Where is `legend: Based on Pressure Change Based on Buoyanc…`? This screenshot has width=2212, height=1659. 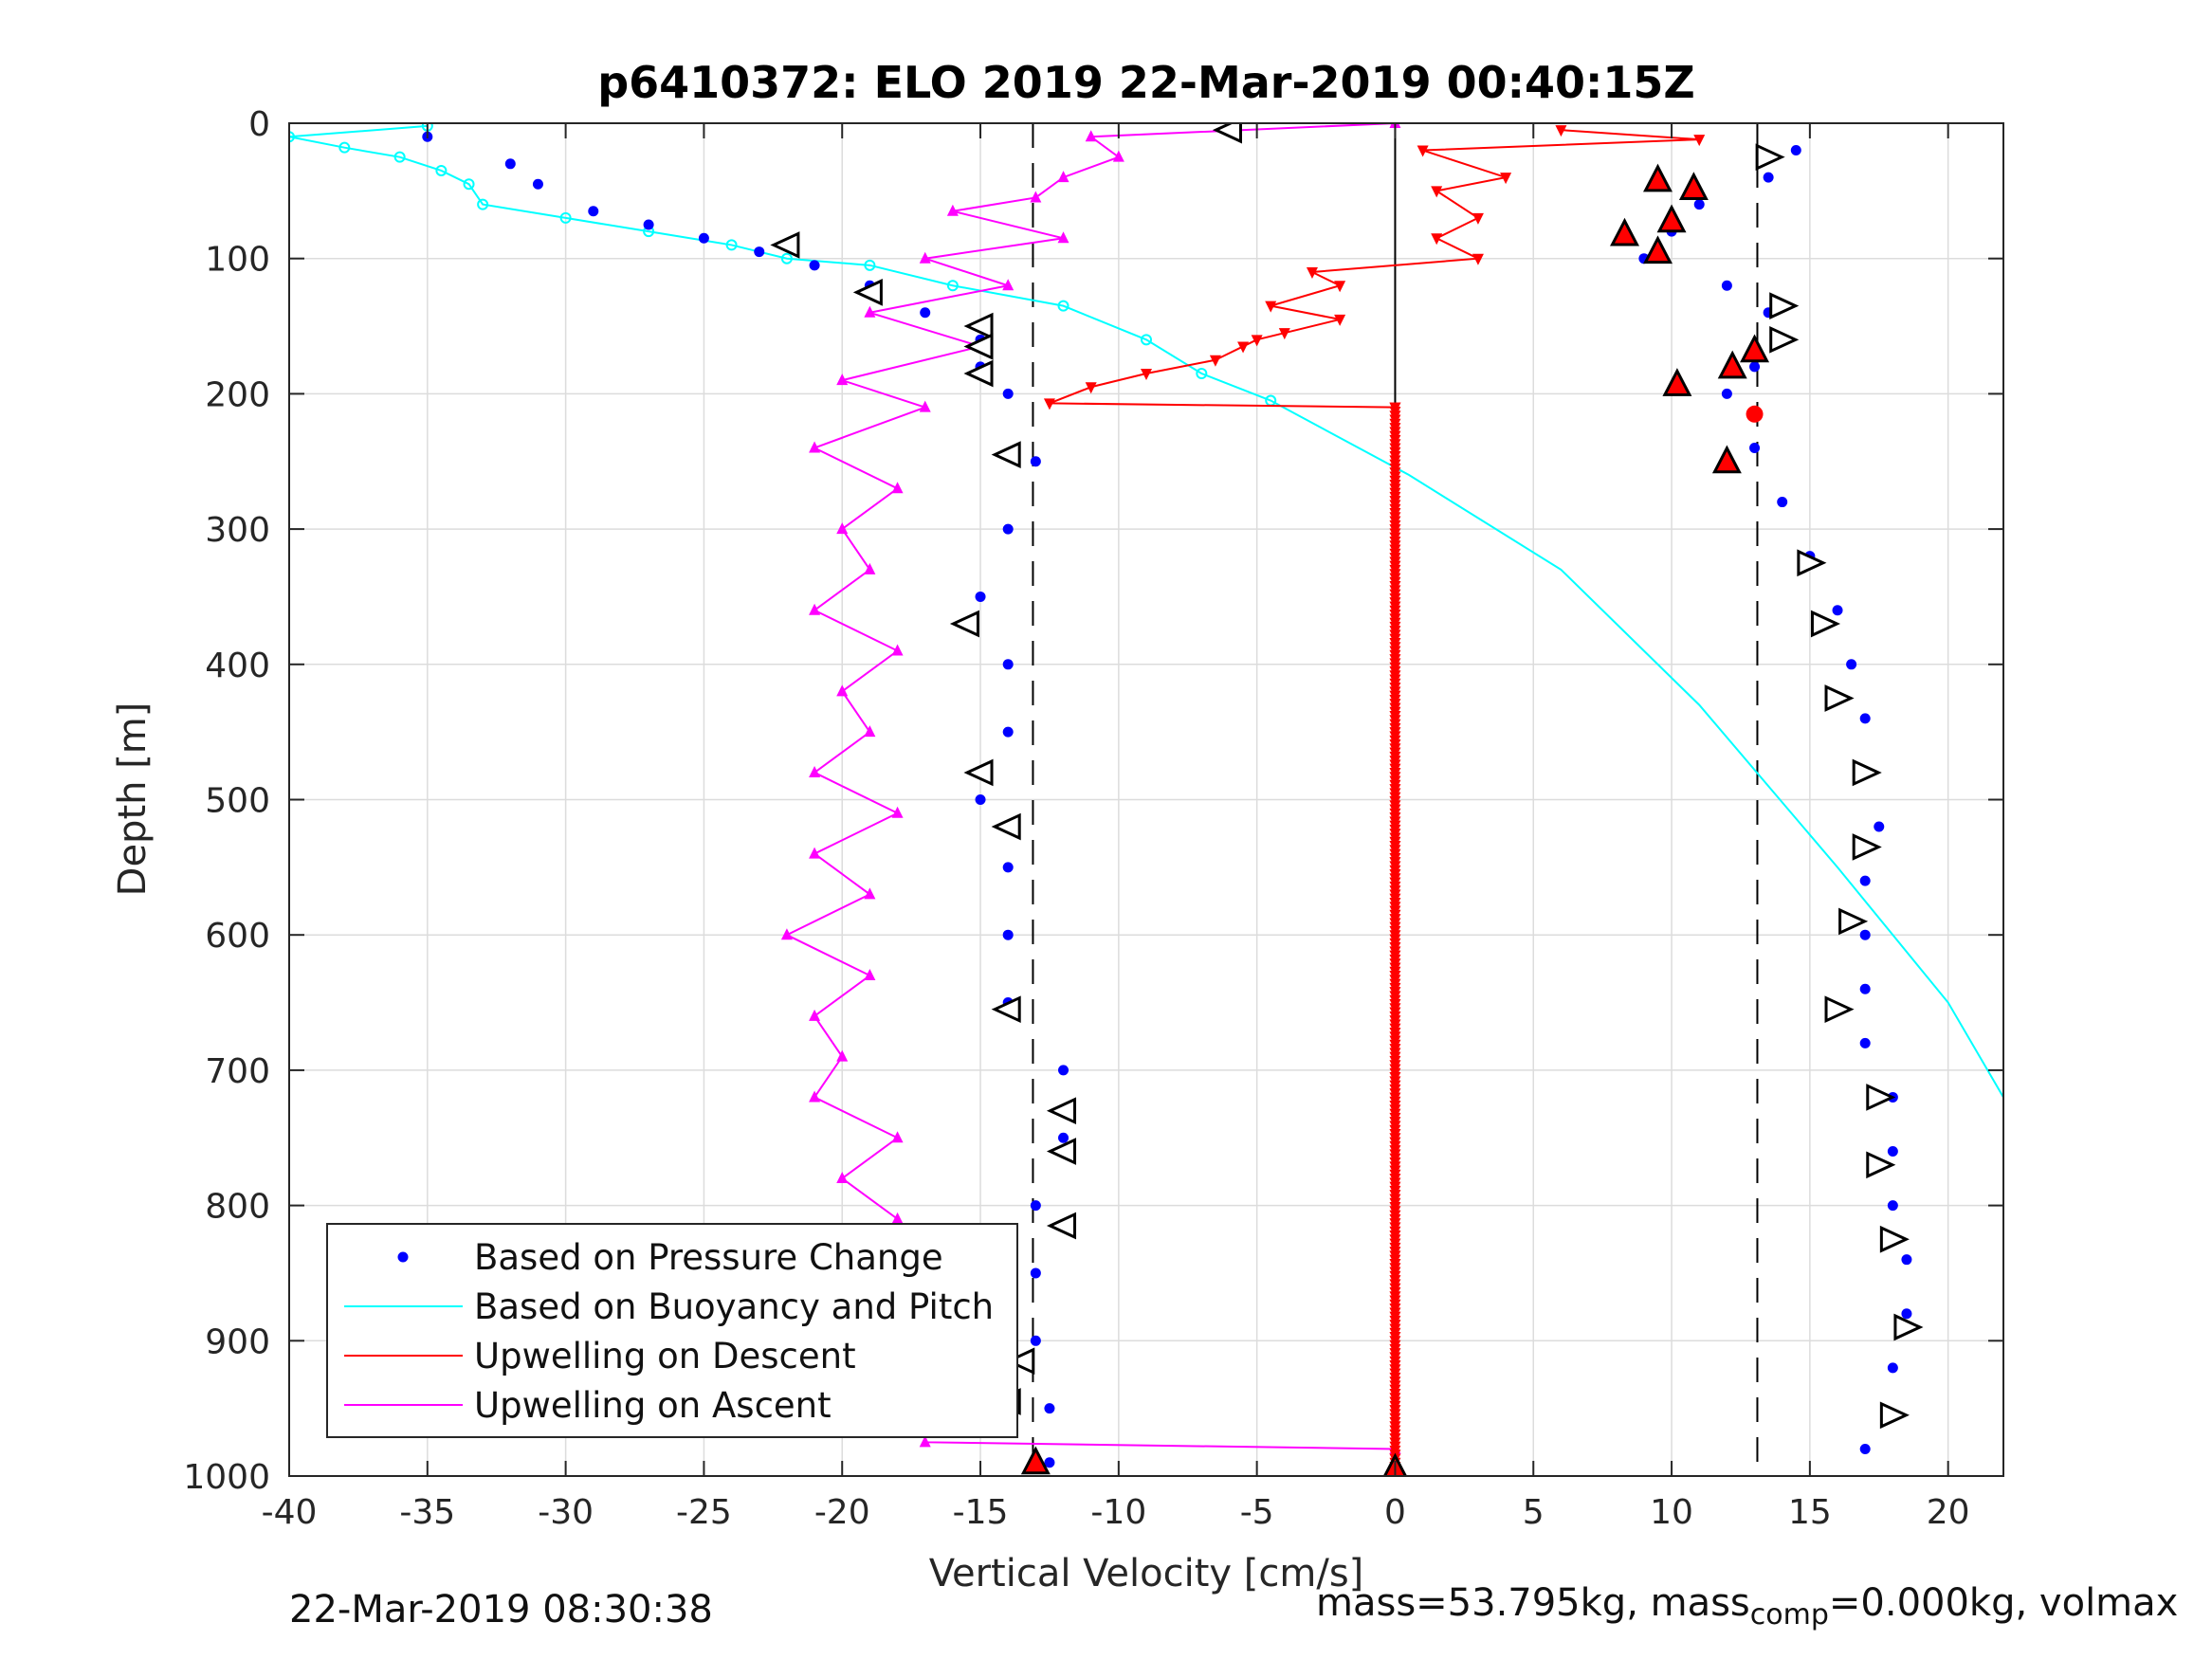
legend: Based on Pressure Change Based on Buoyanc… is located at coordinates (672, 1330).